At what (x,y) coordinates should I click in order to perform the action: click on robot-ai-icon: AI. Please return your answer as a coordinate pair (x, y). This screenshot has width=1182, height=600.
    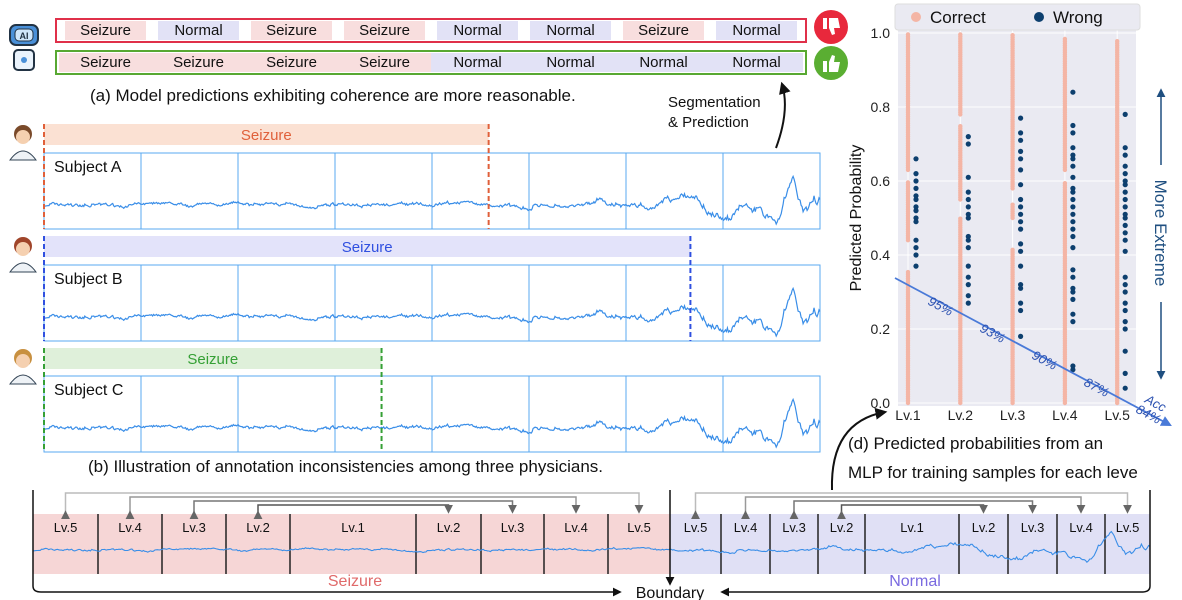
    Looking at the image, I should click on (24, 47).